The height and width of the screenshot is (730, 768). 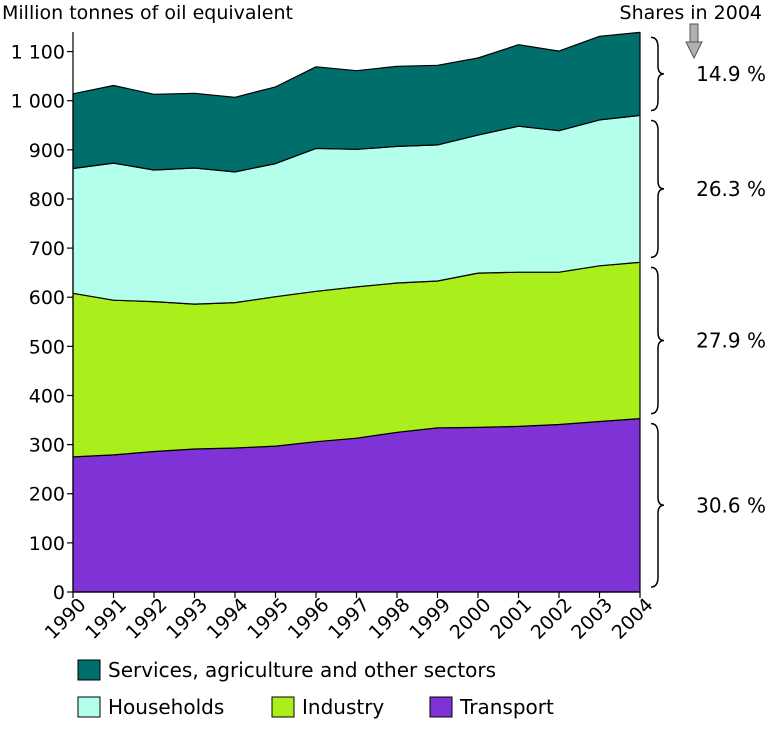 What do you see at coordinates (147, 13) in the screenshot?
I see `y-axis-title: Million tonnes of oil equivalent` at bounding box center [147, 13].